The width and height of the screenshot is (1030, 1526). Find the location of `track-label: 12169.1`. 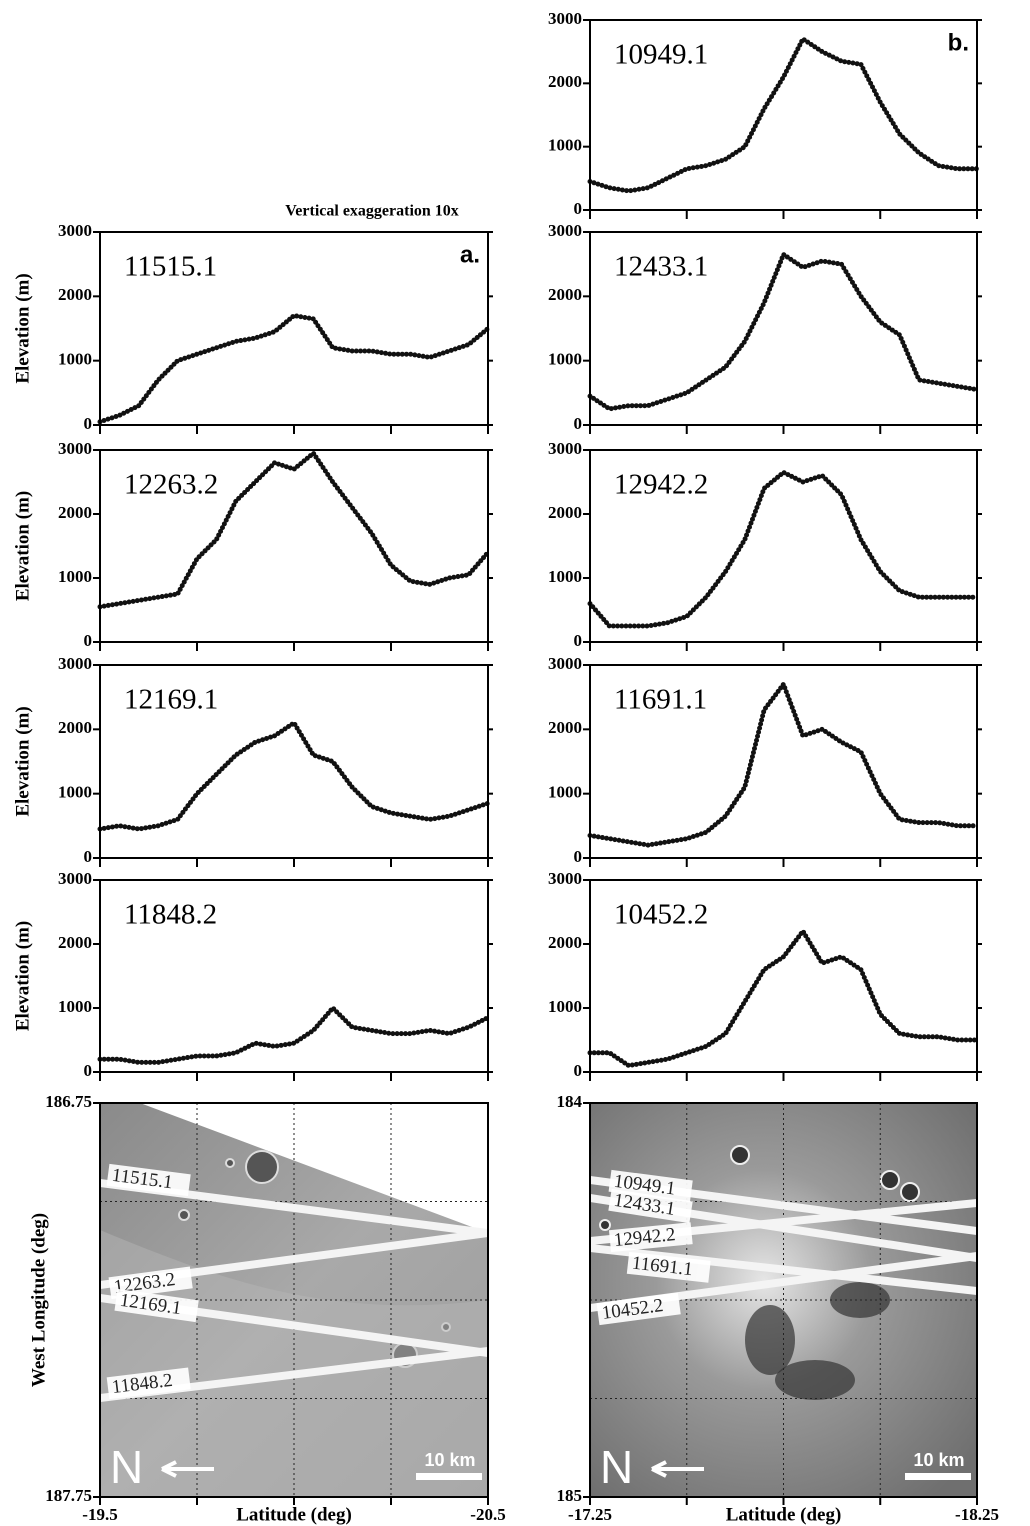

track-label: 12169.1 is located at coordinates (156, 1305).